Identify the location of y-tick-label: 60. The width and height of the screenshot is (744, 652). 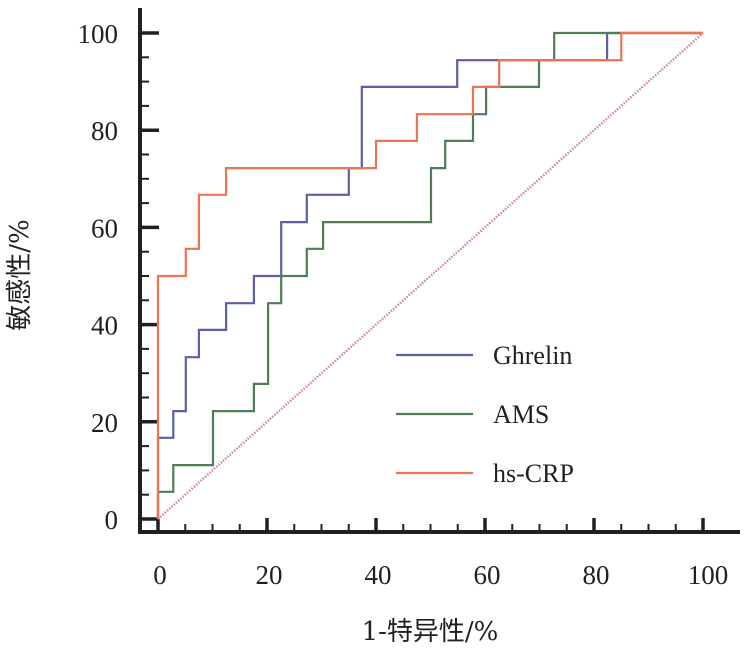
(104, 228).